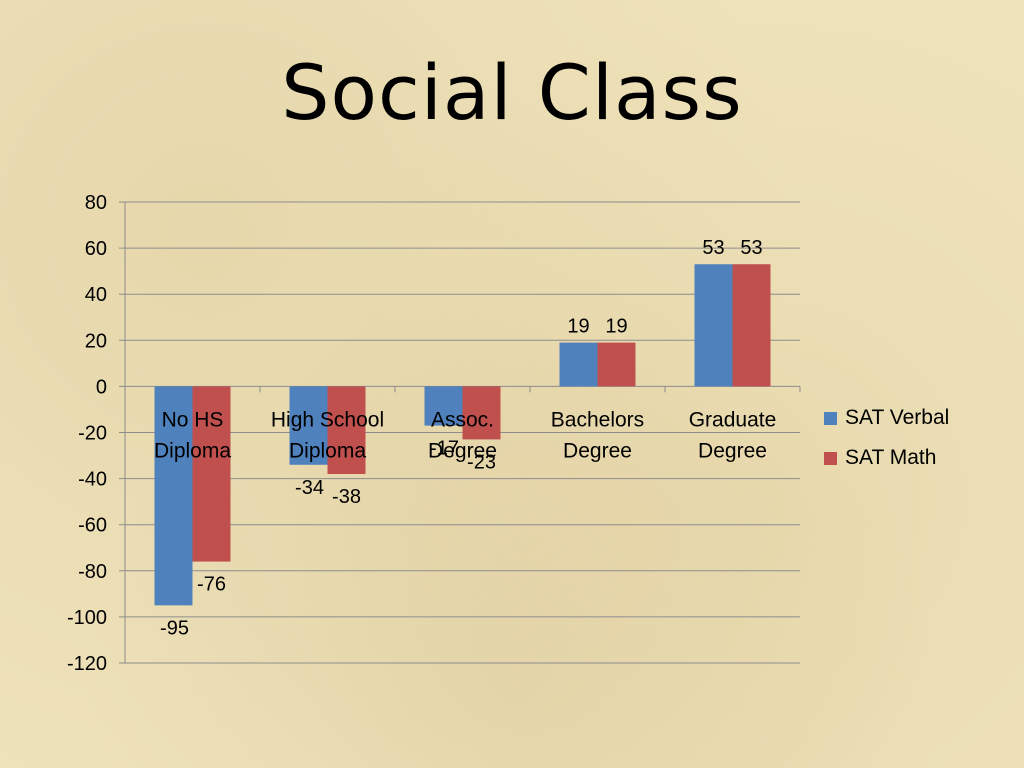 This screenshot has height=768, width=1024. Describe the element at coordinates (733, 419) in the screenshot. I see `category-label-line: Graduate` at that location.